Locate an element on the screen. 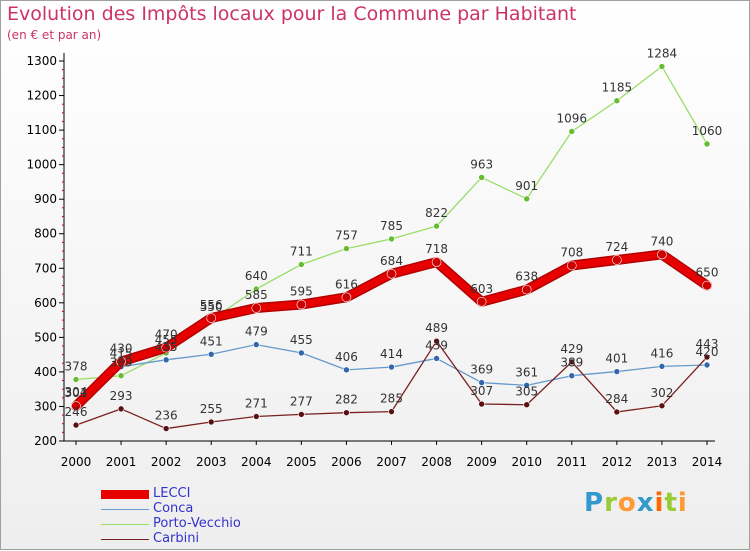 The width and height of the screenshot is (750, 551). x-tick-label: 2004 is located at coordinates (256, 462).